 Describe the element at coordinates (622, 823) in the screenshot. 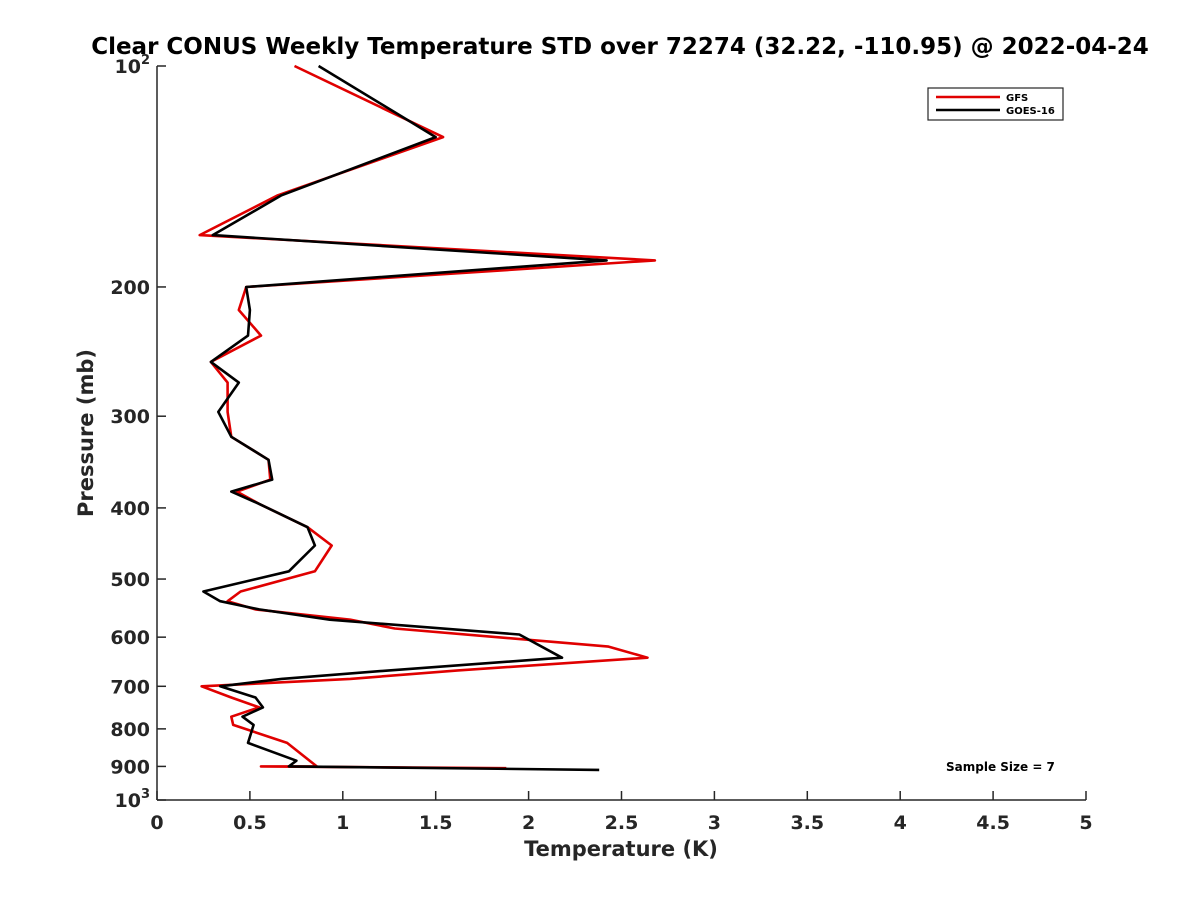

I see `x-tick-label: 2.5` at that location.